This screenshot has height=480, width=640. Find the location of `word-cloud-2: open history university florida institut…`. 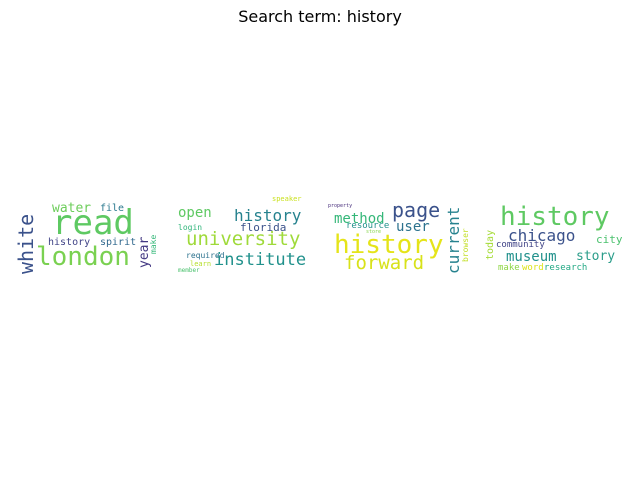

word-cloud-2: open history university florida institut… is located at coordinates (246, 238).